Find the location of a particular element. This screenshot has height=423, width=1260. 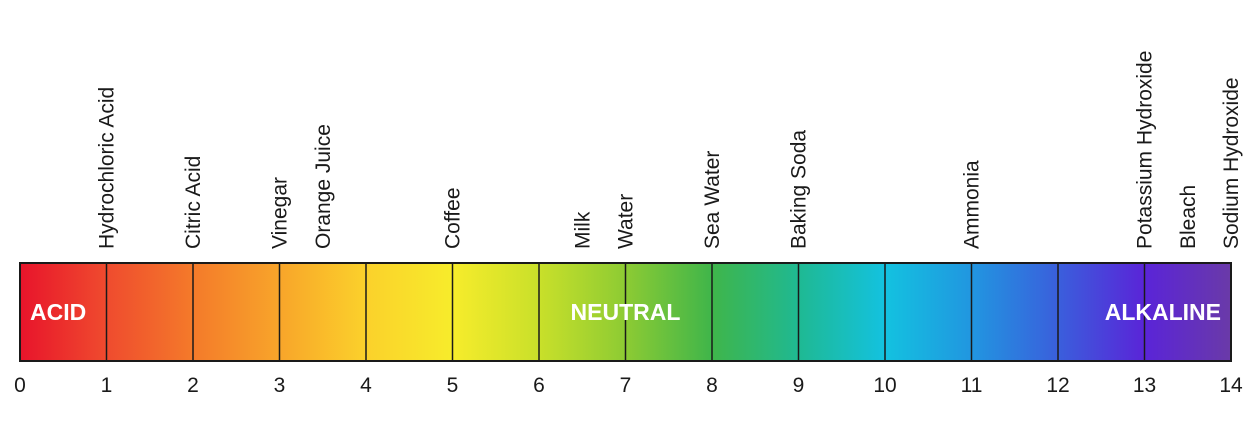

zone-label-alkaline: ALKALINE is located at coordinates (1163, 312).